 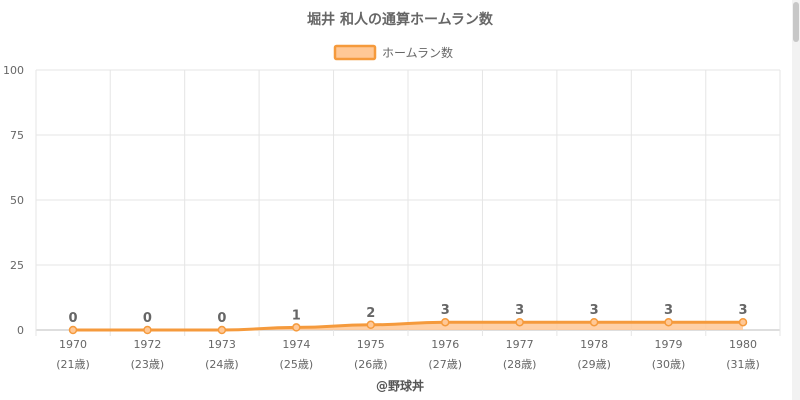 What do you see at coordinates (13, 70) in the screenshot?
I see `y-tick-label: 100` at bounding box center [13, 70].